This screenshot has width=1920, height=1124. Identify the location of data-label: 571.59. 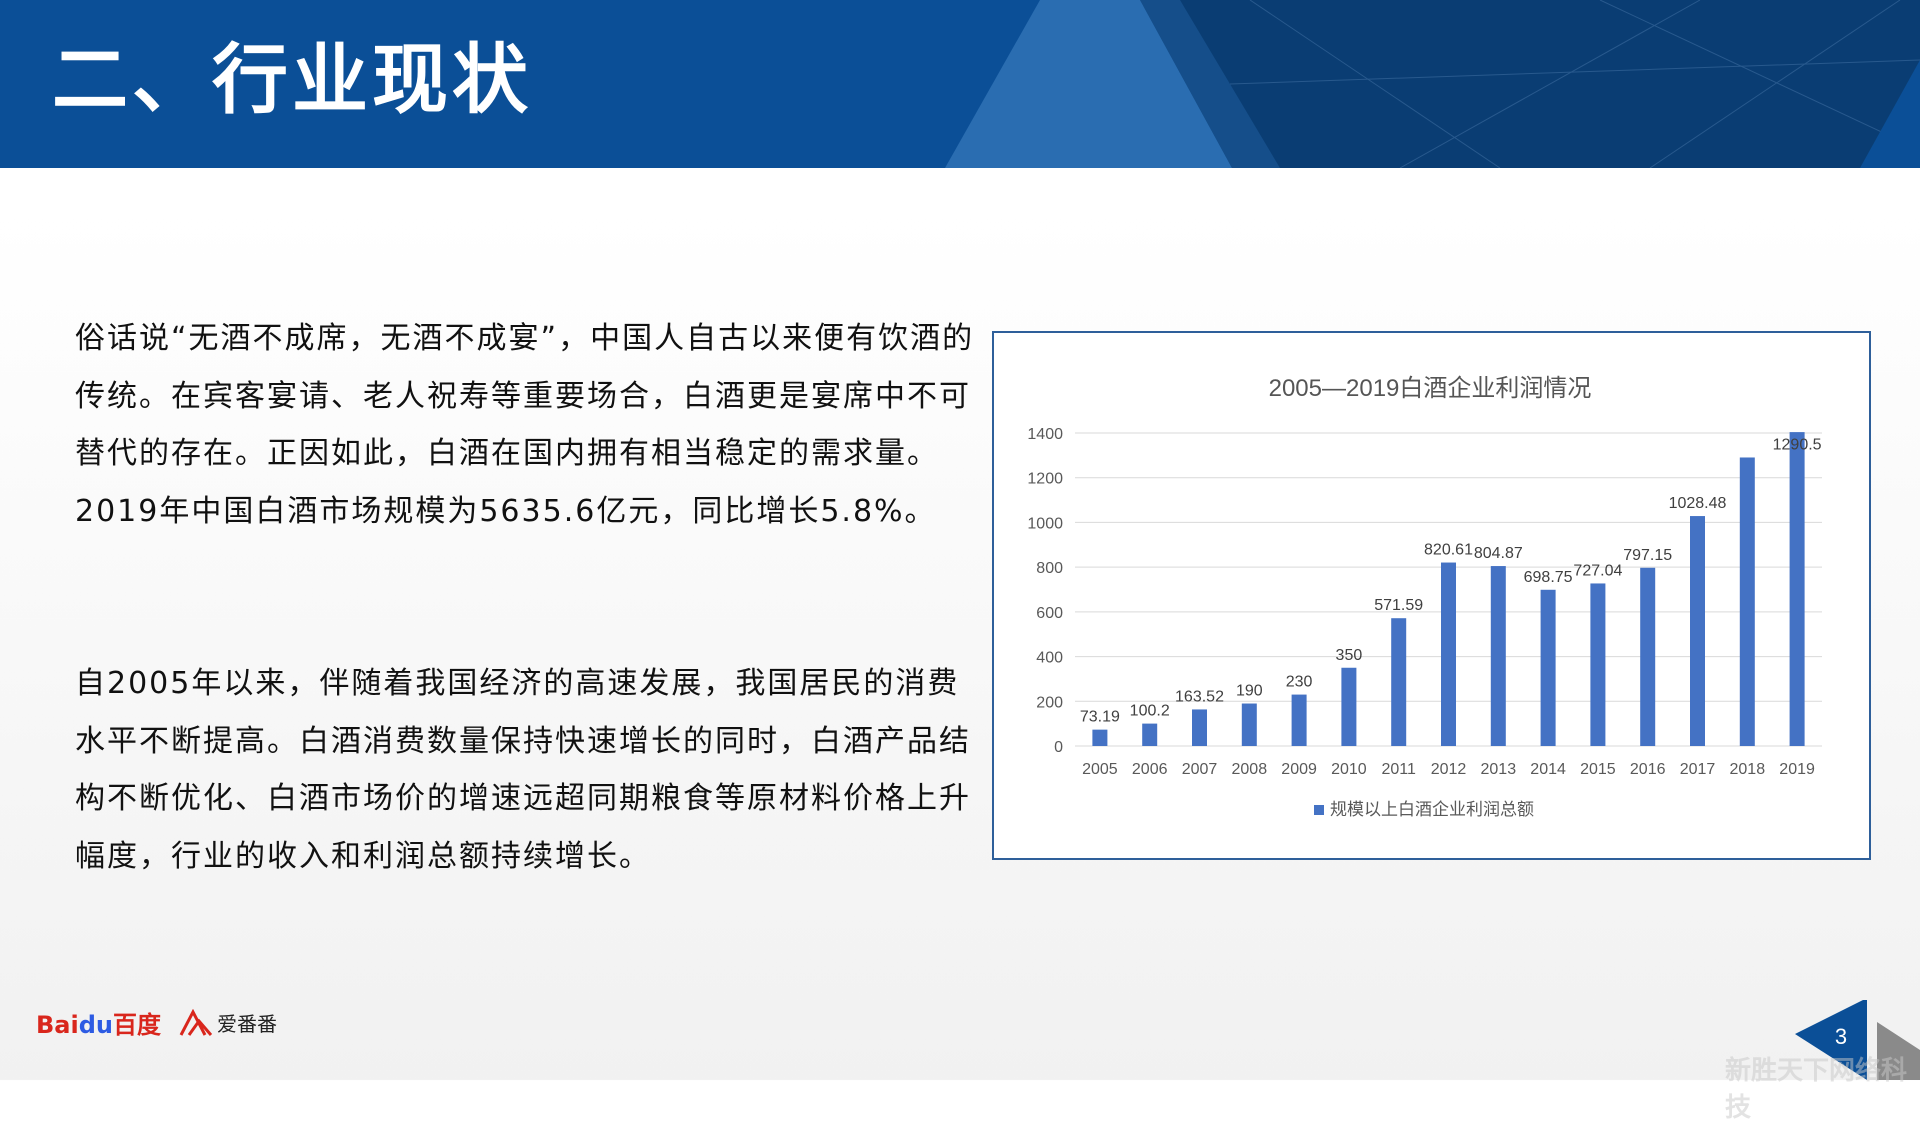
(1398, 605).